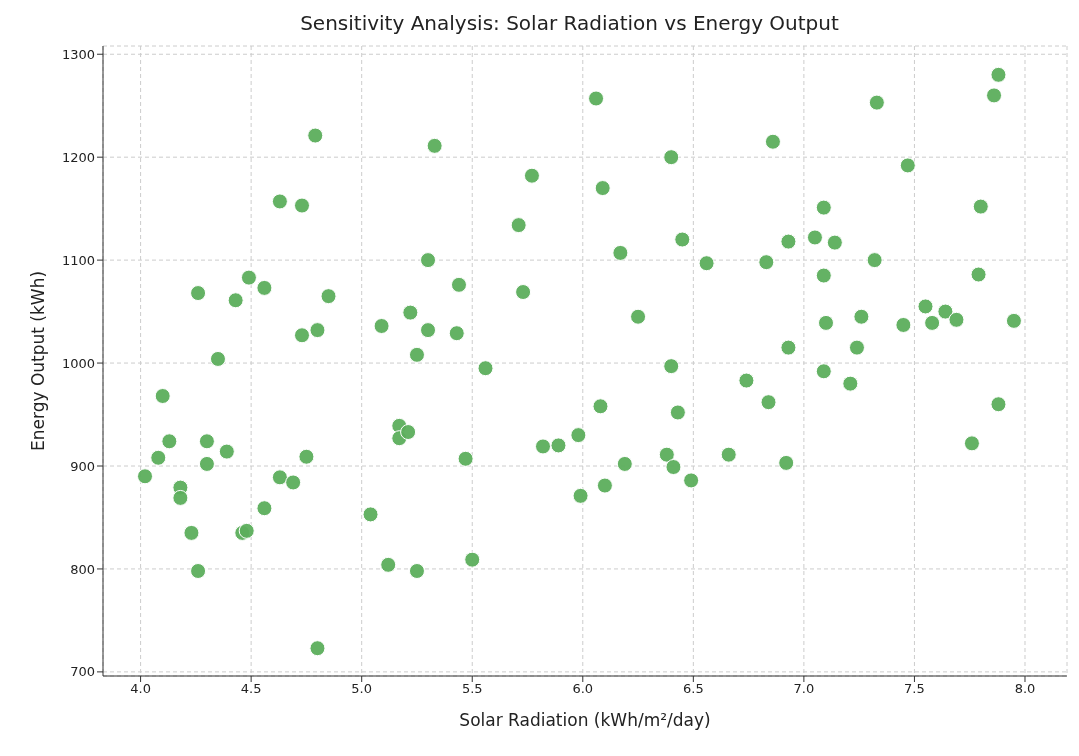  I want to click on x-tick-label: 5.5, so click(472, 689).